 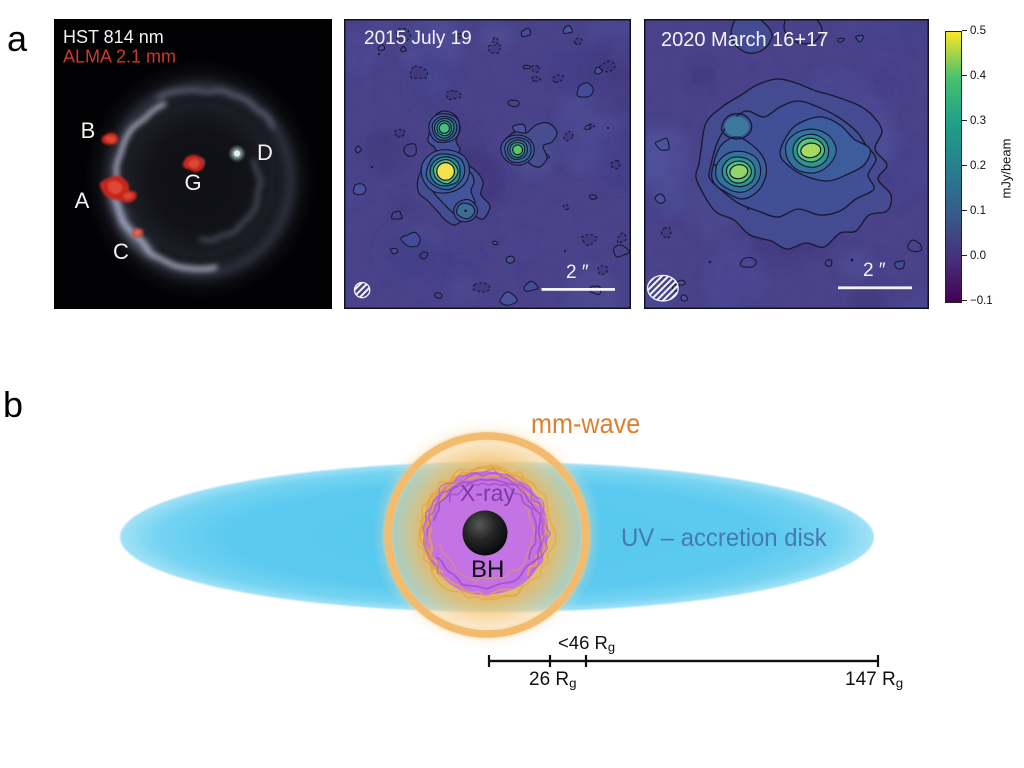 I want to click on svg-text: G, so click(x=192, y=182).